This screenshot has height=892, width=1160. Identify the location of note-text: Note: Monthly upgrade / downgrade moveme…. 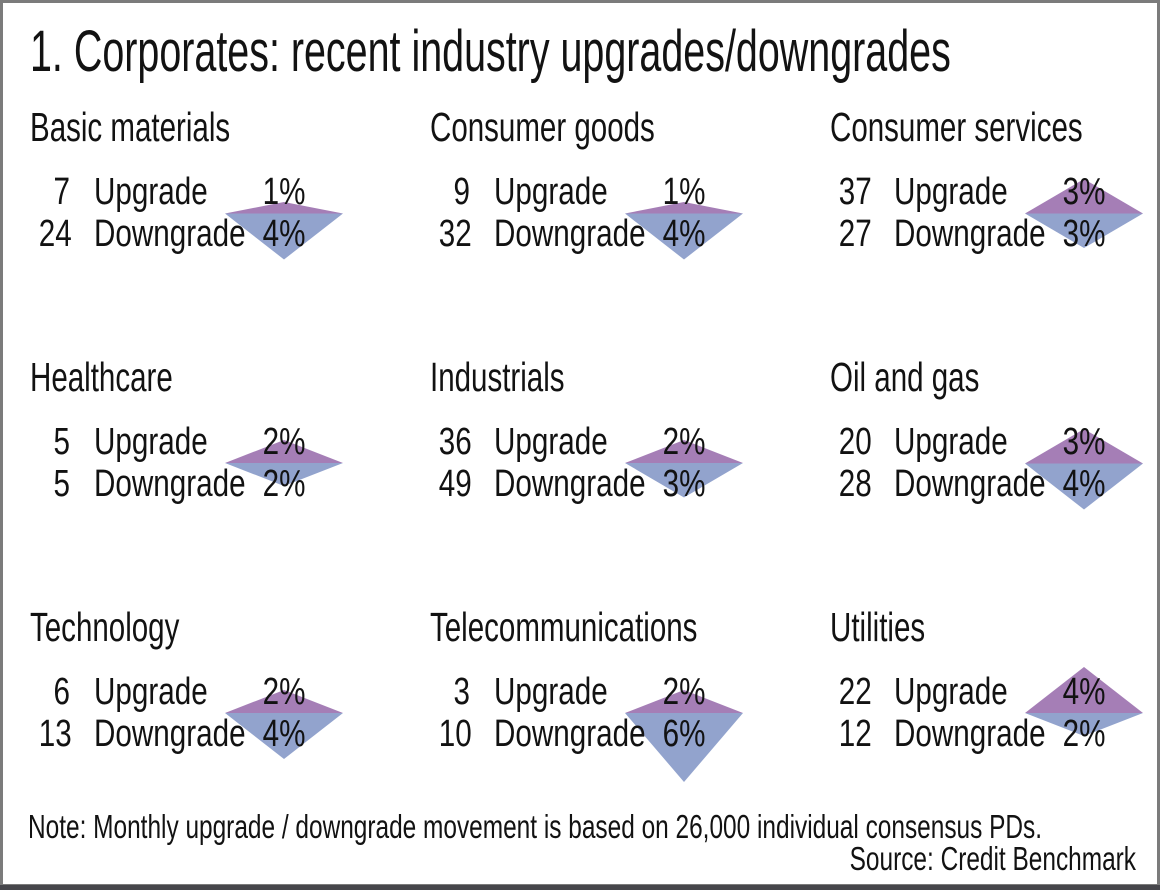
(535, 826).